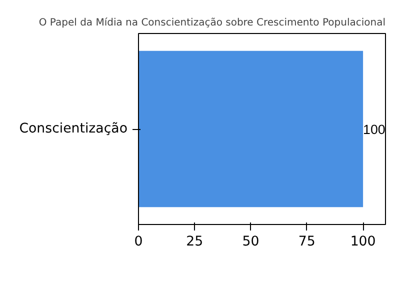 Image resolution: width=400 pixels, height=300 pixels. What do you see at coordinates (212, 23) in the screenshot?
I see `chart-title: O Papel da Mídia na Conscientização sobre Crescimento Populacional` at bounding box center [212, 23].